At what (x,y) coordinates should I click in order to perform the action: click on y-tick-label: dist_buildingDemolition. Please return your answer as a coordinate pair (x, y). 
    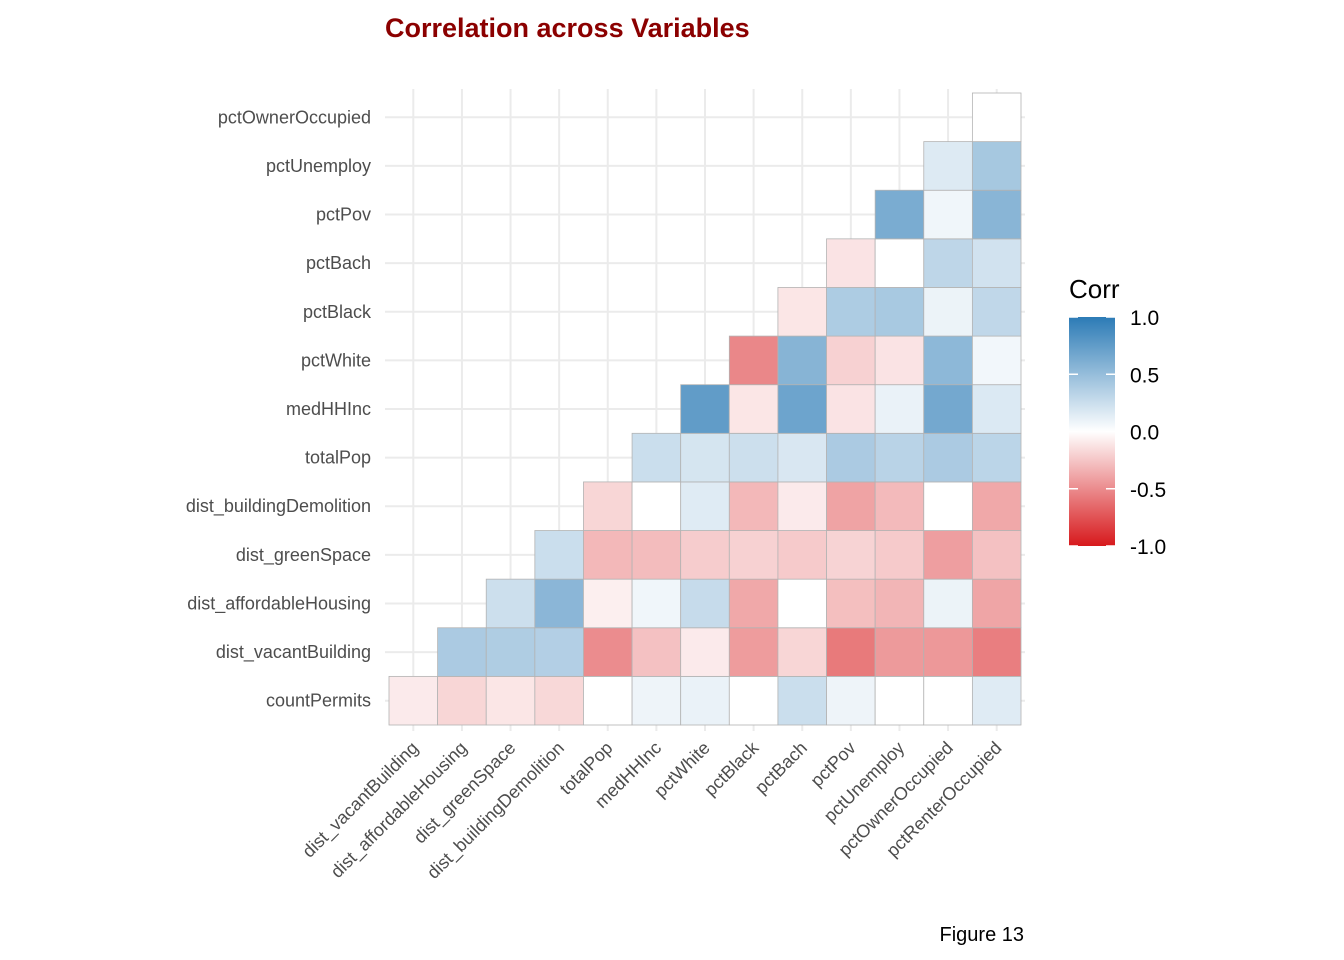
    Looking at the image, I should click on (278, 506).